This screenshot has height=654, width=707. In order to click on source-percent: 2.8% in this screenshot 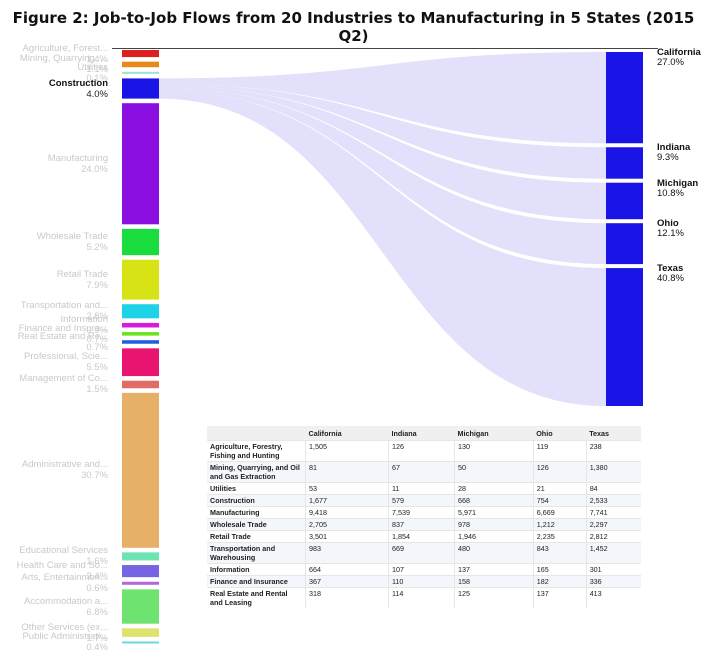, I will do `click(97, 317)`.